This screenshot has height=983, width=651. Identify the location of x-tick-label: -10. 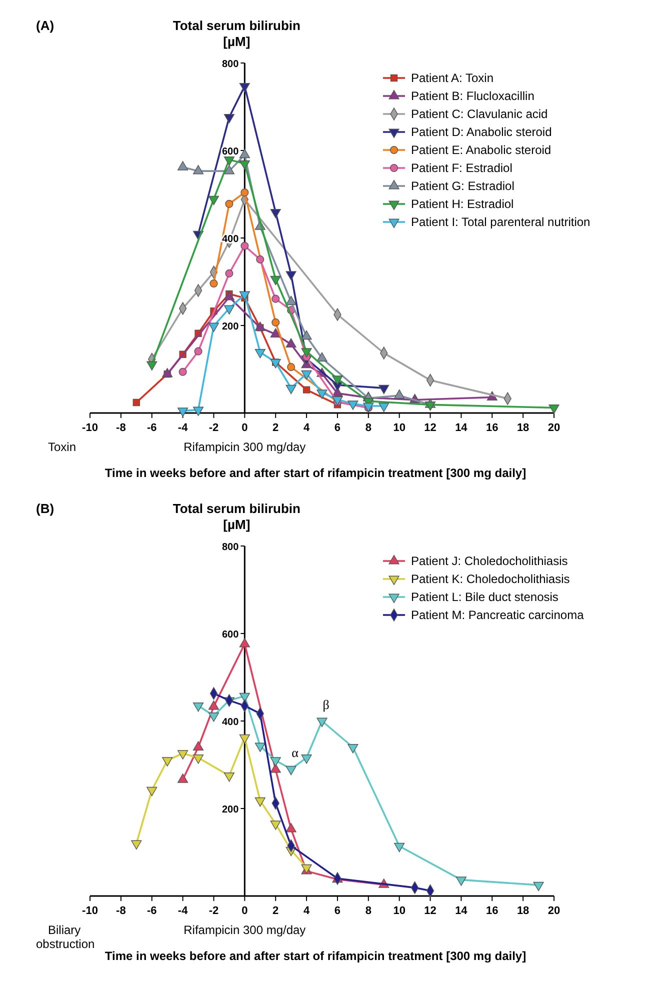
(90, 428).